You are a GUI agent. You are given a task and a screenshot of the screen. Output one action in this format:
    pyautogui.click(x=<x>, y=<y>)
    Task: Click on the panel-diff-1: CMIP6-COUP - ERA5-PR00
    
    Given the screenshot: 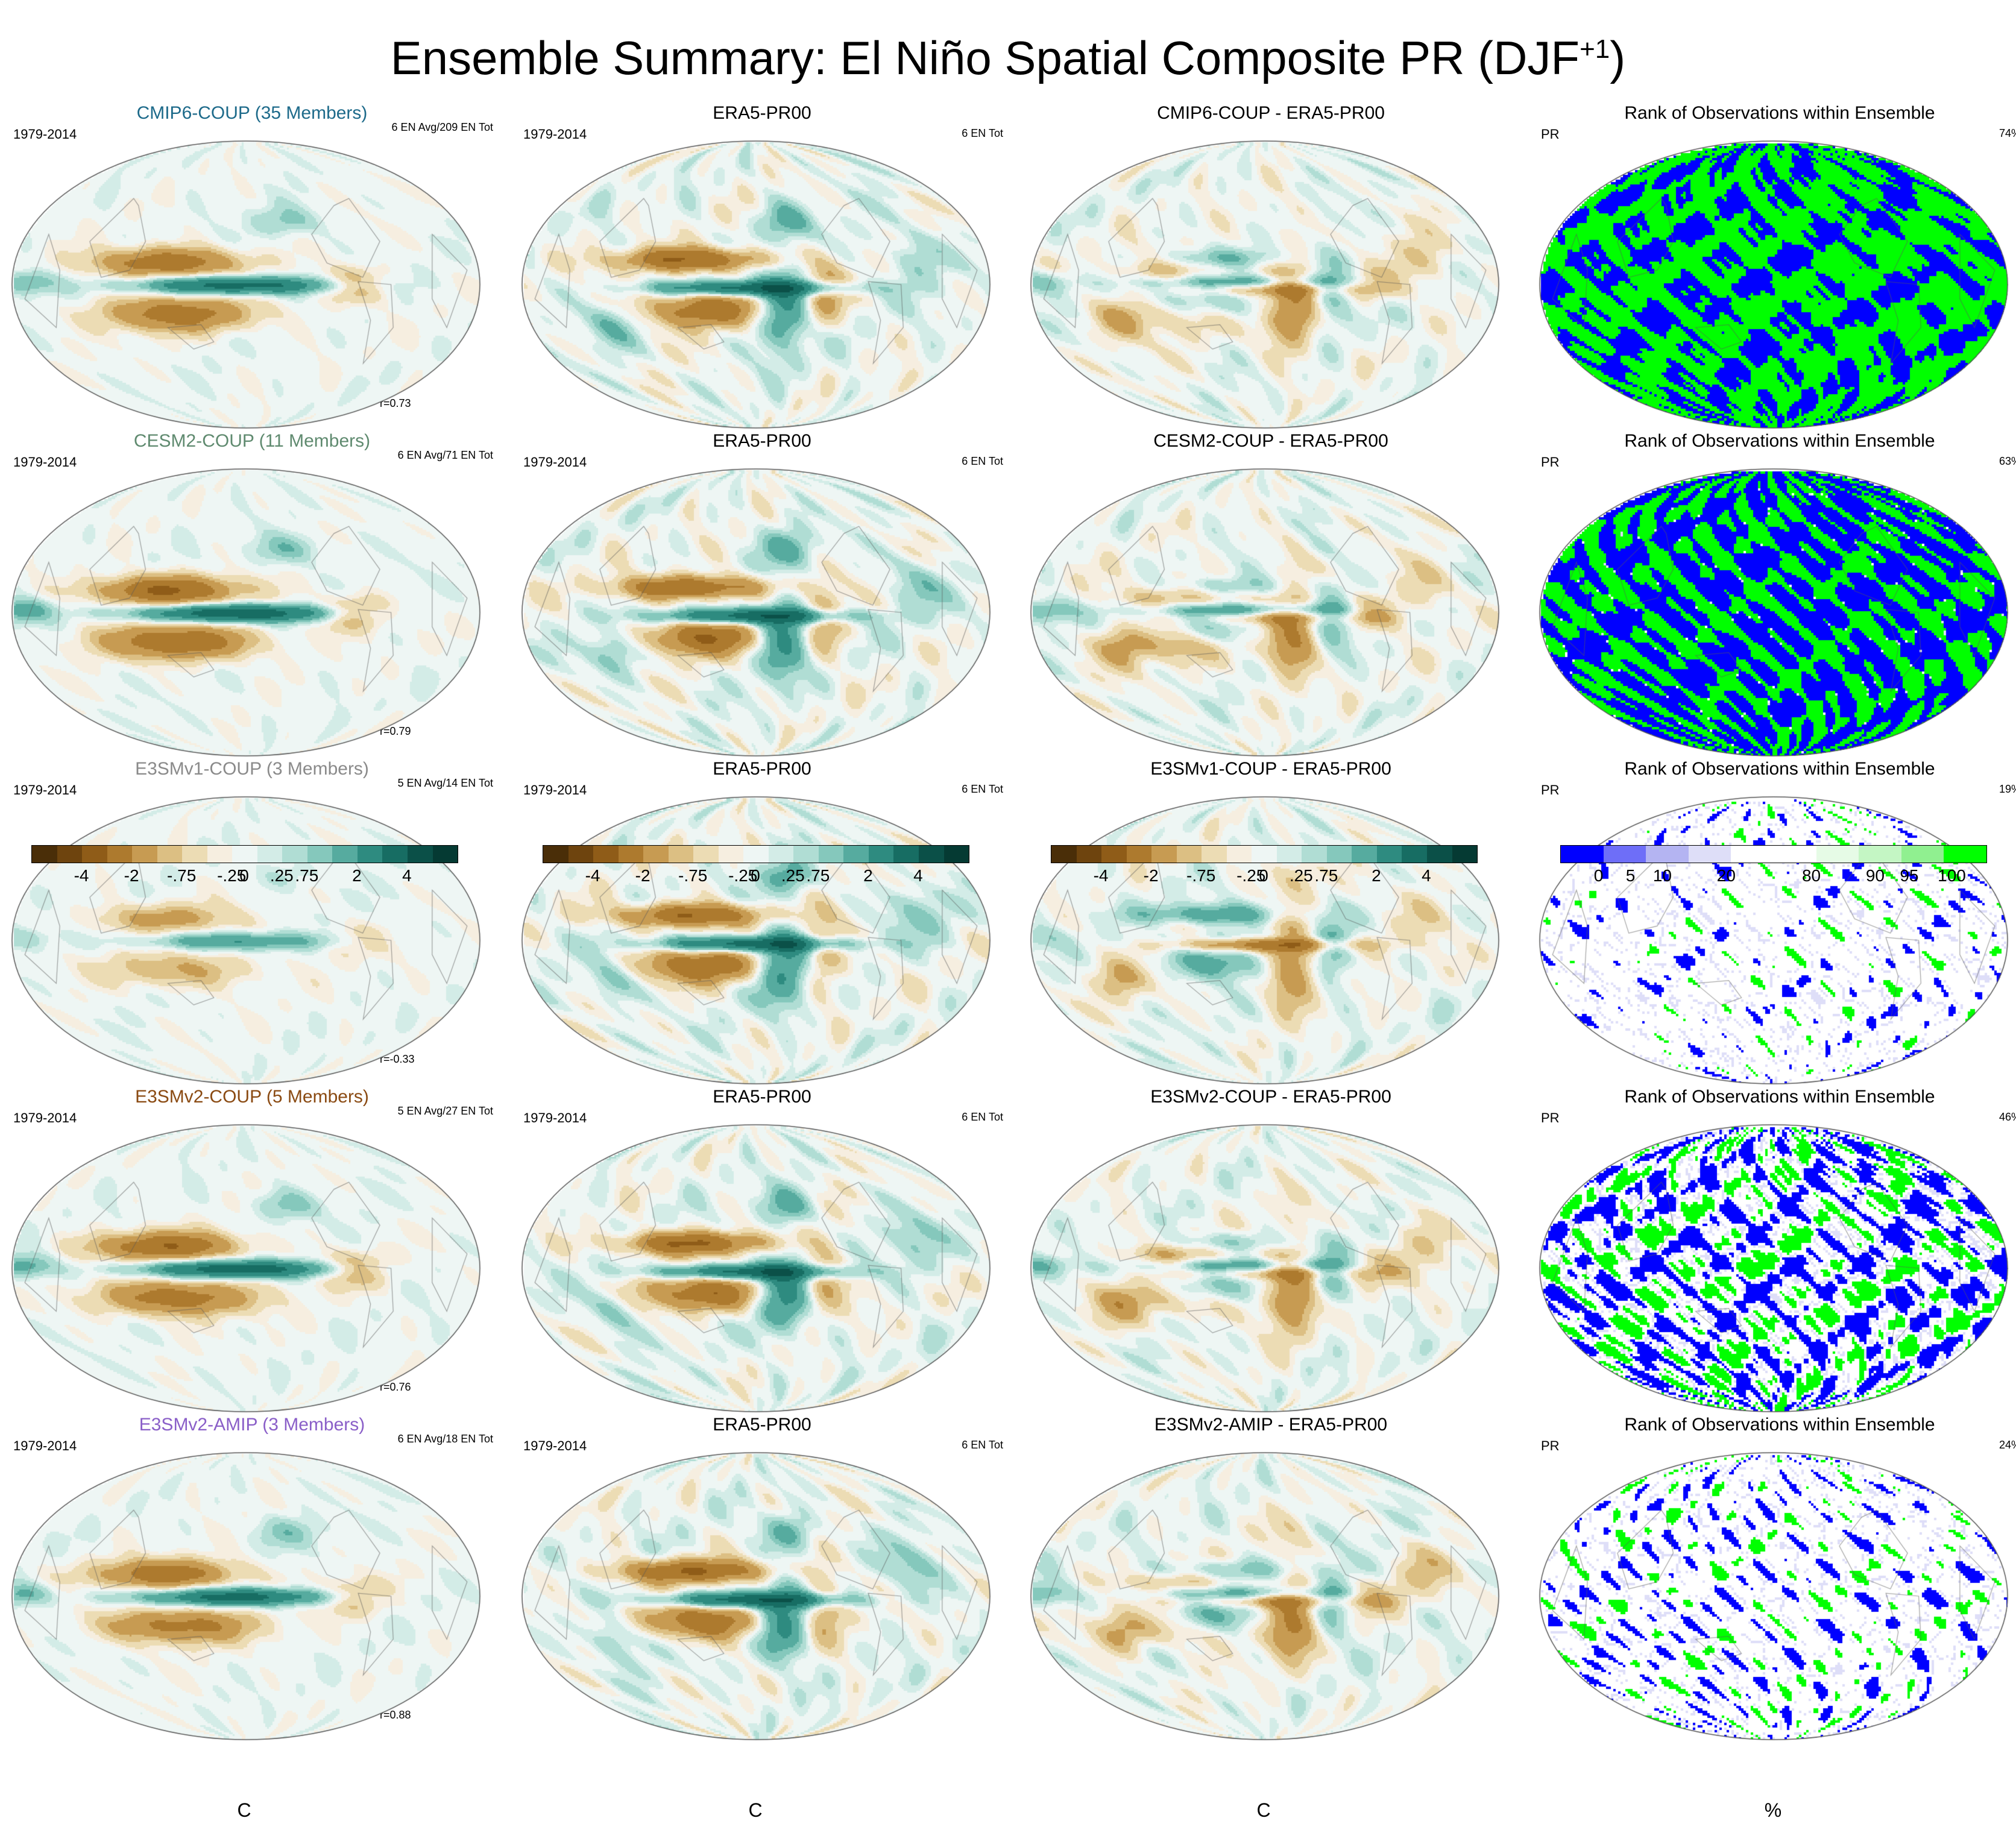 What is the action you would take?
    pyautogui.click(x=1271, y=266)
    